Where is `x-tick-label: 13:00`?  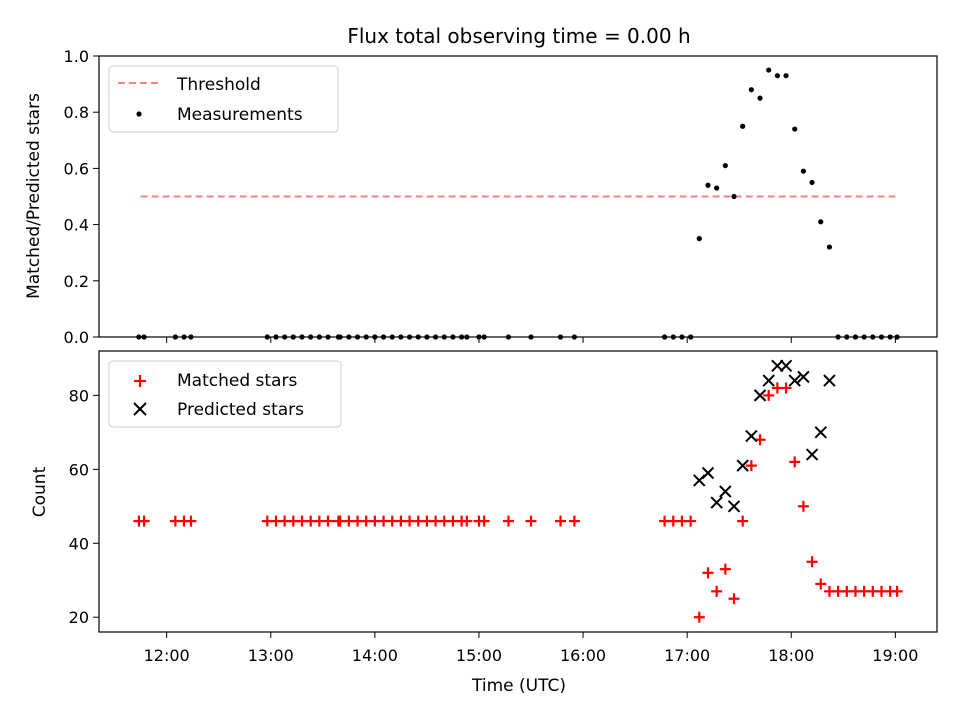
x-tick-label: 13:00 is located at coordinates (271, 655).